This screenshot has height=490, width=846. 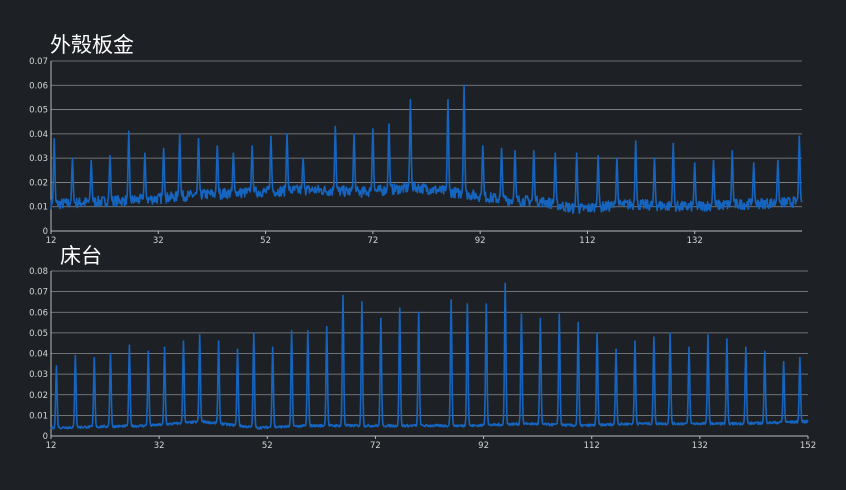 I want to click on chart-title: 床台, so click(x=81, y=256).